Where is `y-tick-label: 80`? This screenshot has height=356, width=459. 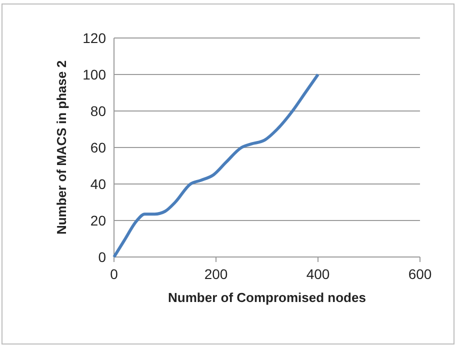
y-tick-label: 80 is located at coordinates (98, 111).